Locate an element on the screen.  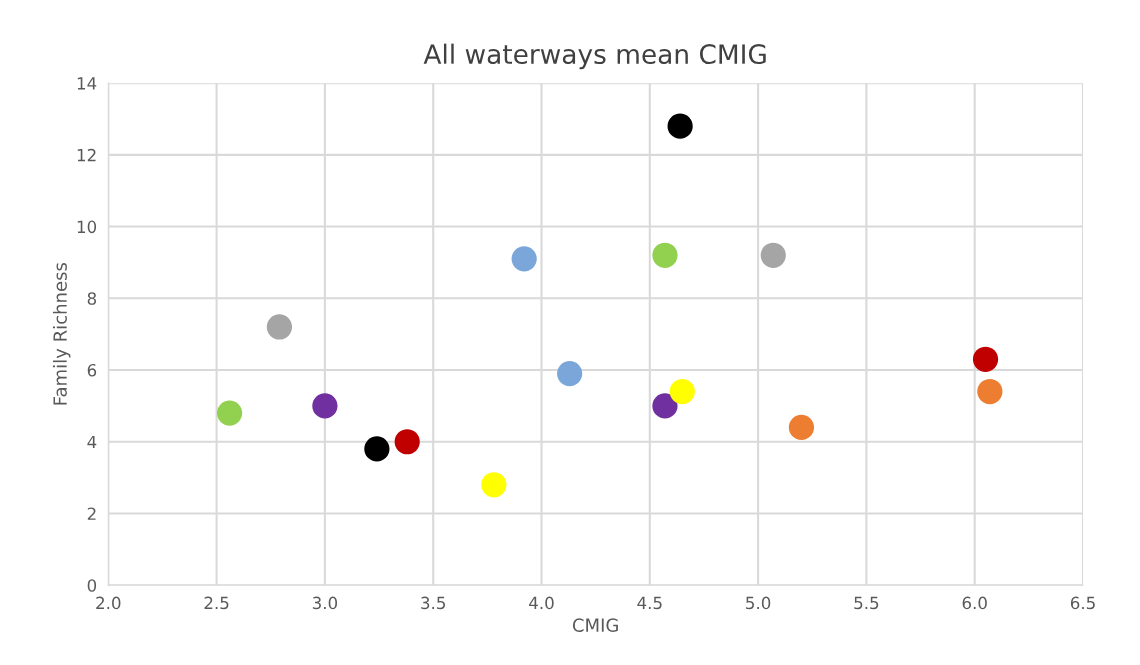
x-tick-label: 3.5 is located at coordinates (433, 603).